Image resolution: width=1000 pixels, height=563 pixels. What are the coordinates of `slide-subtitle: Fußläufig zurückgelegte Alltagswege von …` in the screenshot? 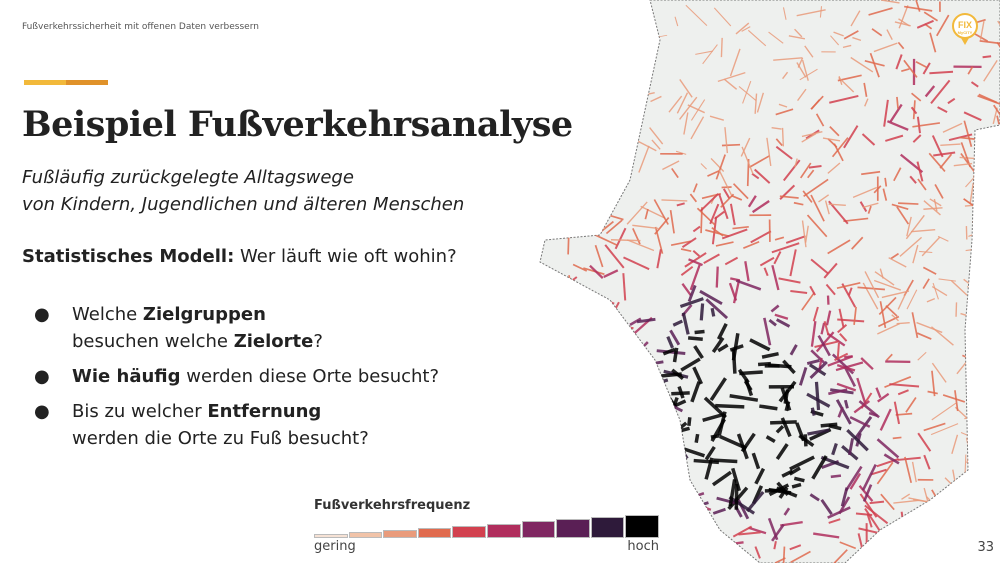 It's located at (243, 191).